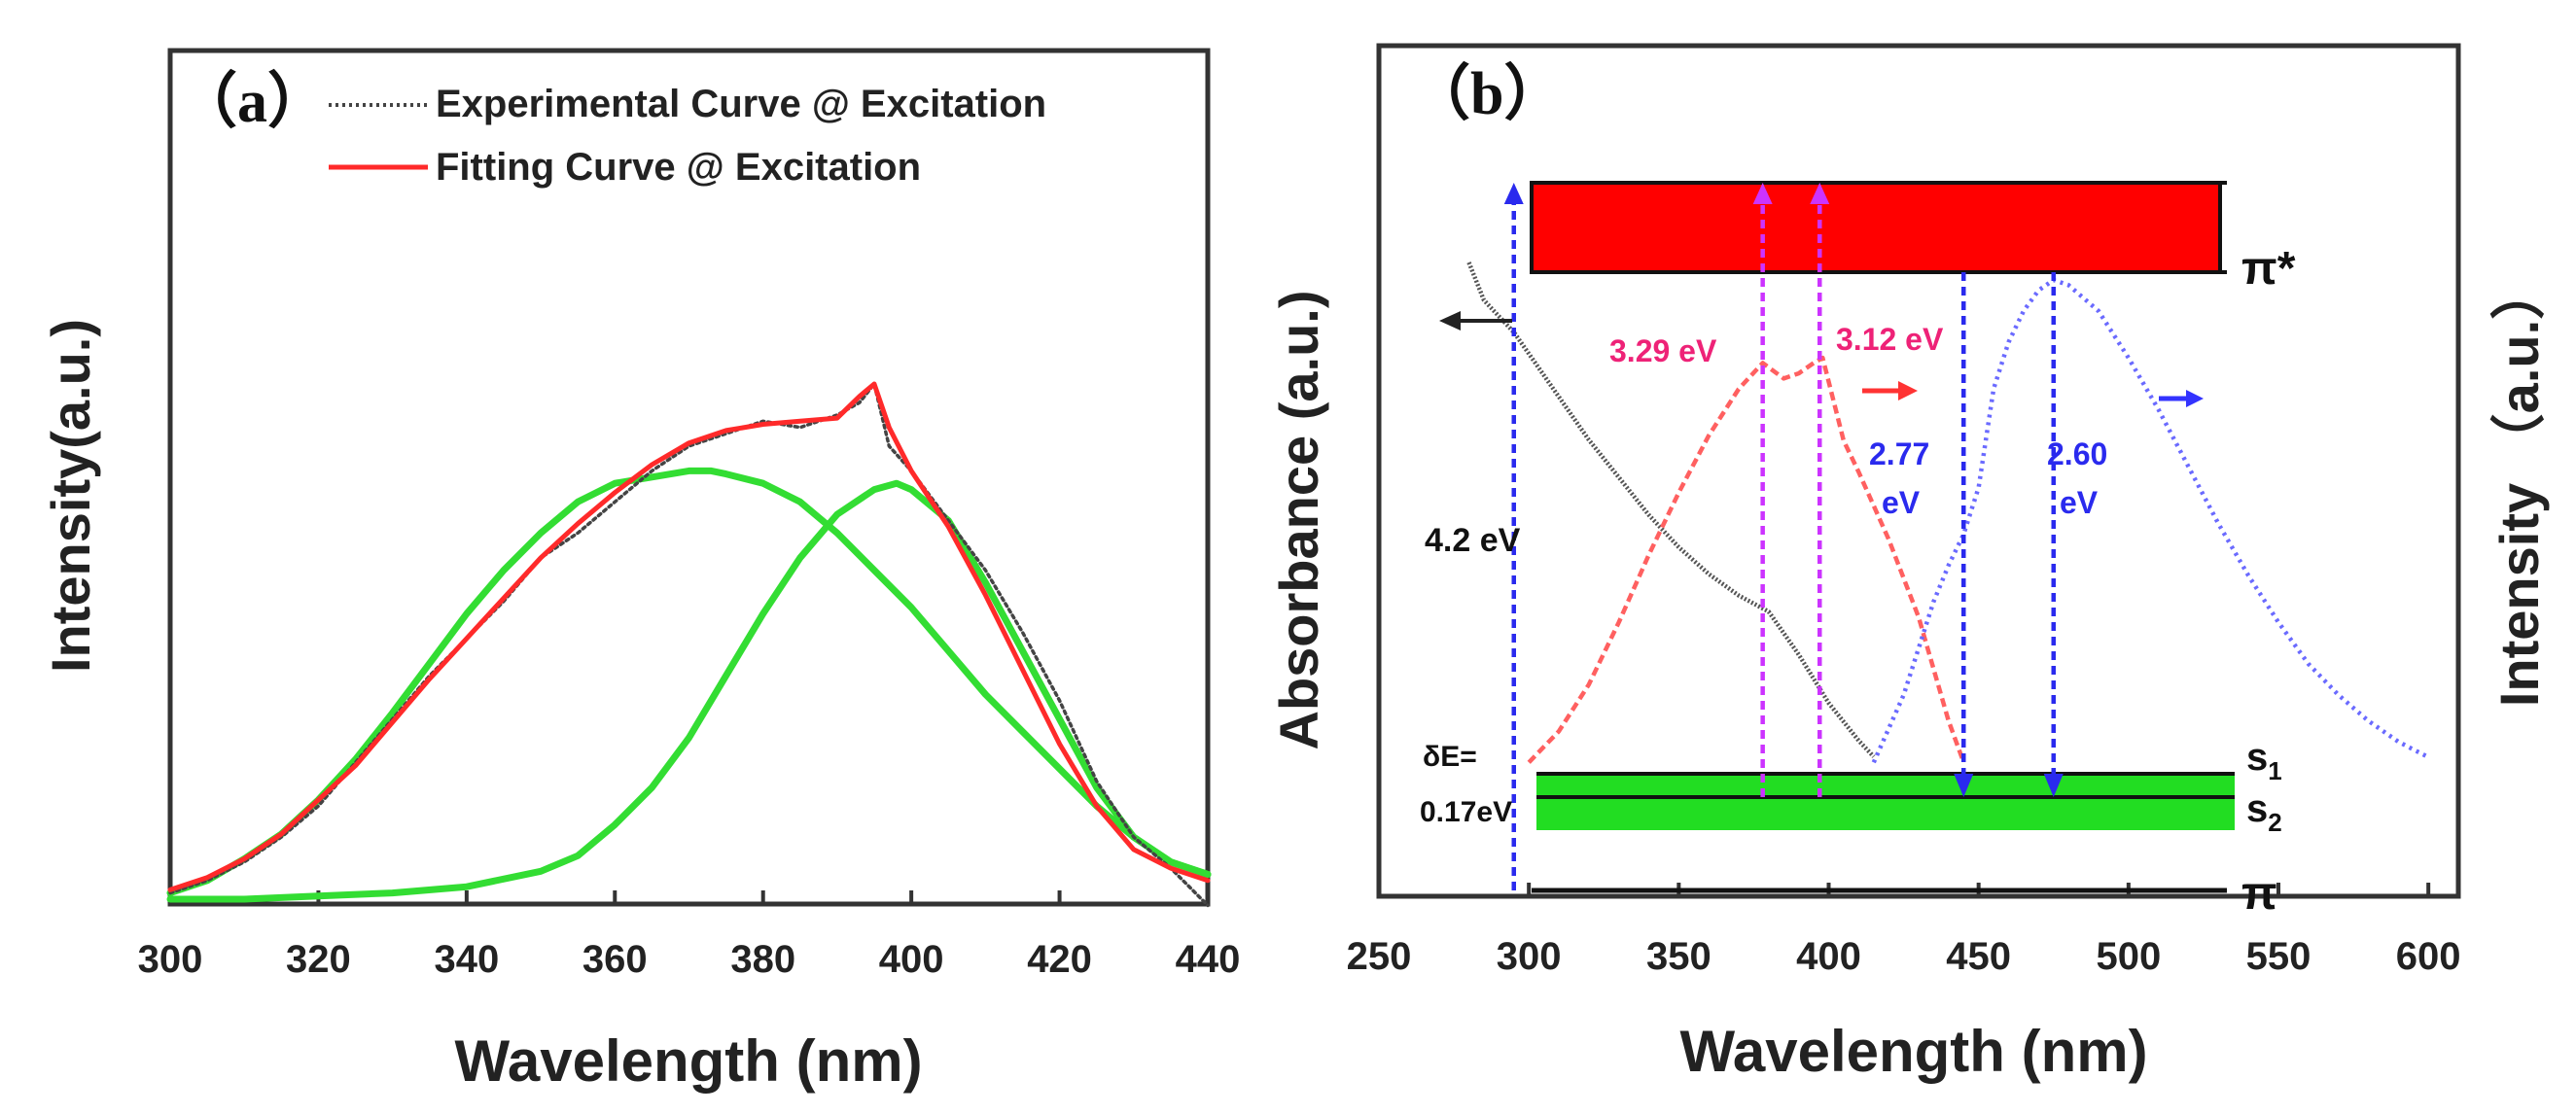  I want to click on annotation-delta-e-value: 0.17eV, so click(1466, 812).